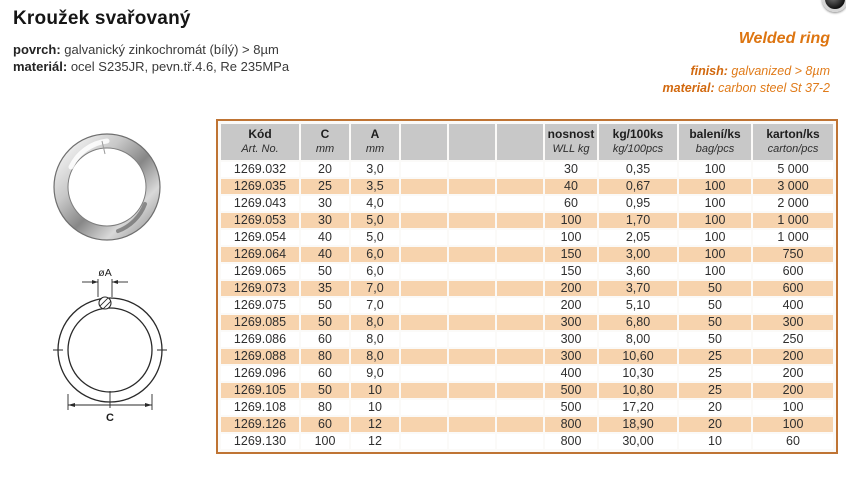 The height and width of the screenshot is (486, 846). What do you see at coordinates (375, 356) in the screenshot?
I see `value-cell: 8,0` at bounding box center [375, 356].